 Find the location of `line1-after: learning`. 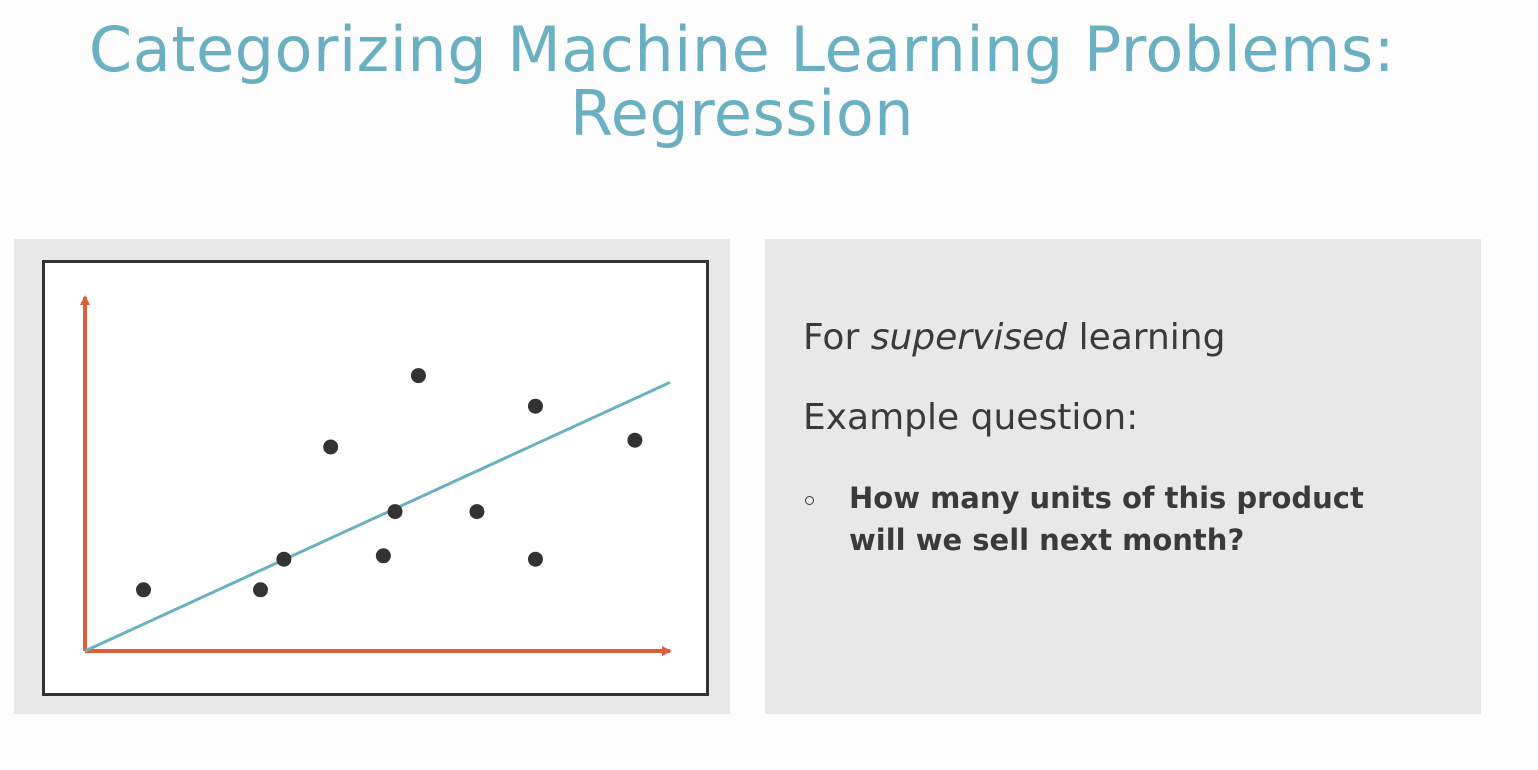

line1-after: learning is located at coordinates (1146, 337).